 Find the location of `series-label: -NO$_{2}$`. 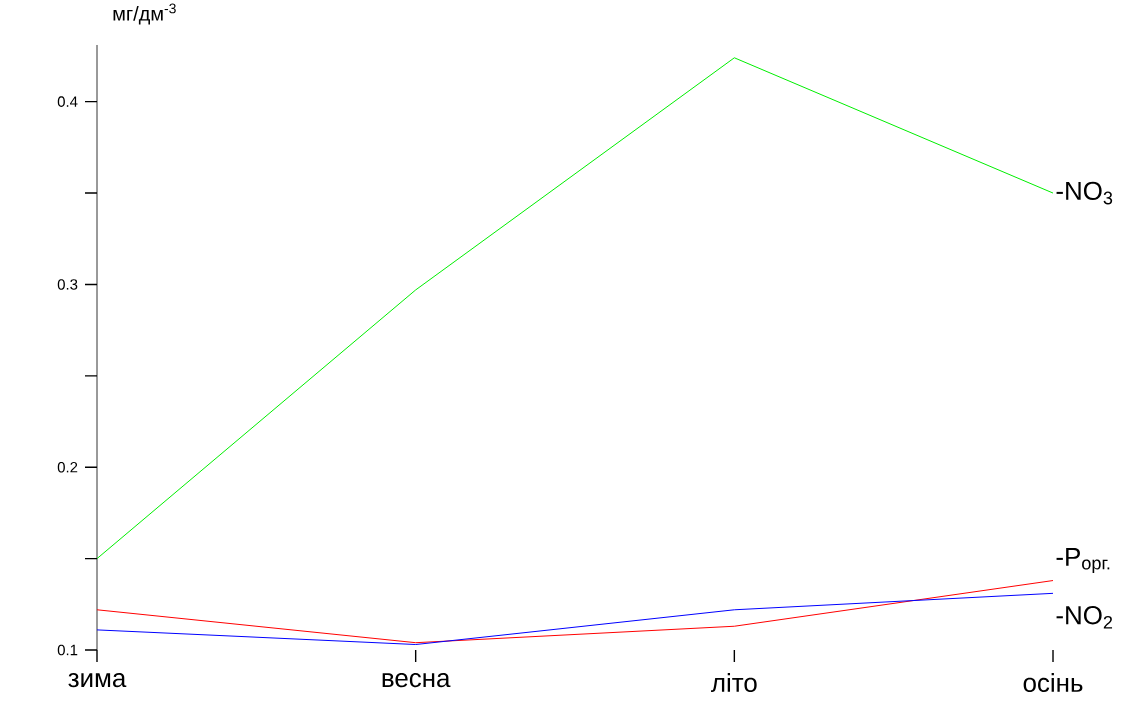

series-label: -NO$_{2}$ is located at coordinates (1084, 617).